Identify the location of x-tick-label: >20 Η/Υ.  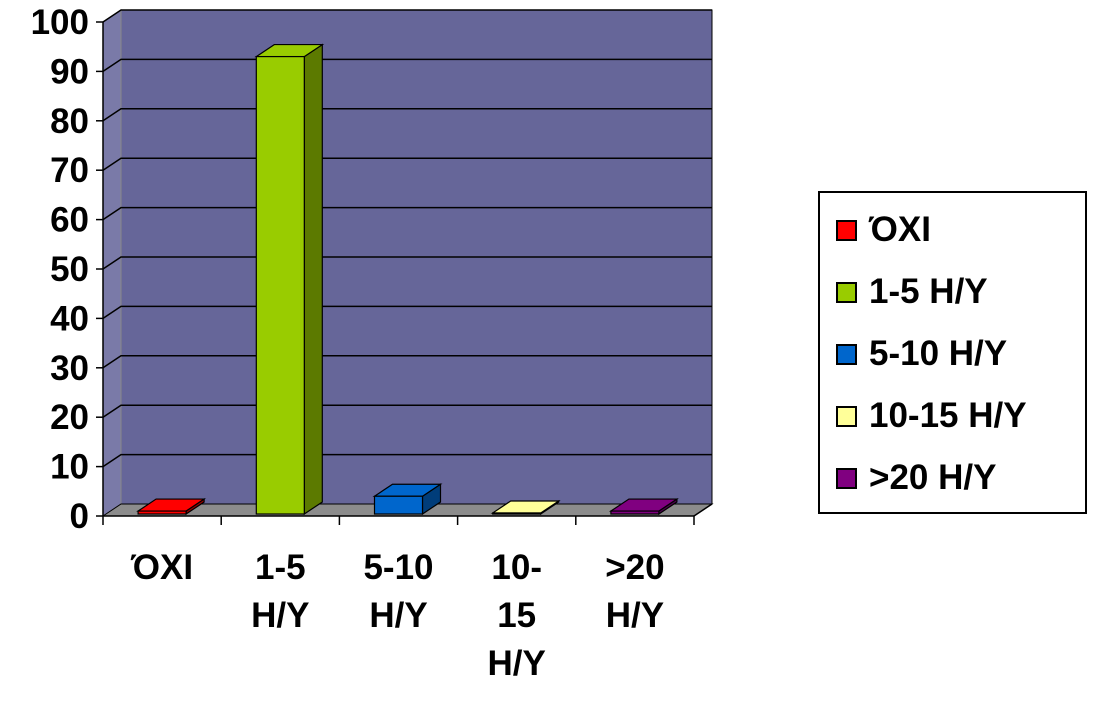
(634, 591).